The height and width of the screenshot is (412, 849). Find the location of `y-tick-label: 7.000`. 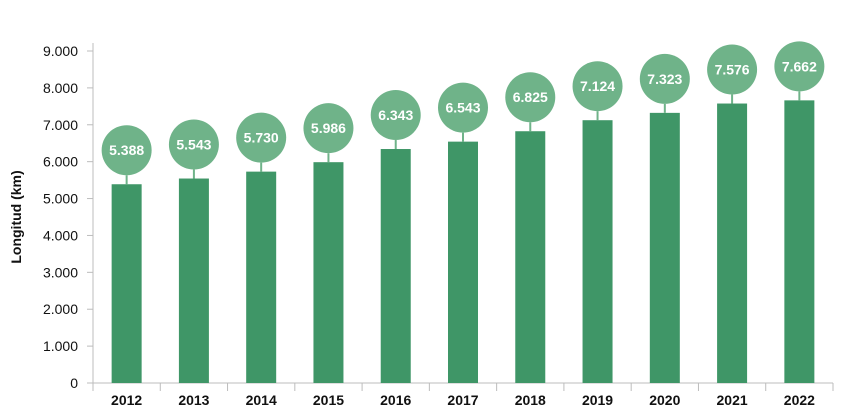

y-tick-label: 7.000 is located at coordinates (60, 125).